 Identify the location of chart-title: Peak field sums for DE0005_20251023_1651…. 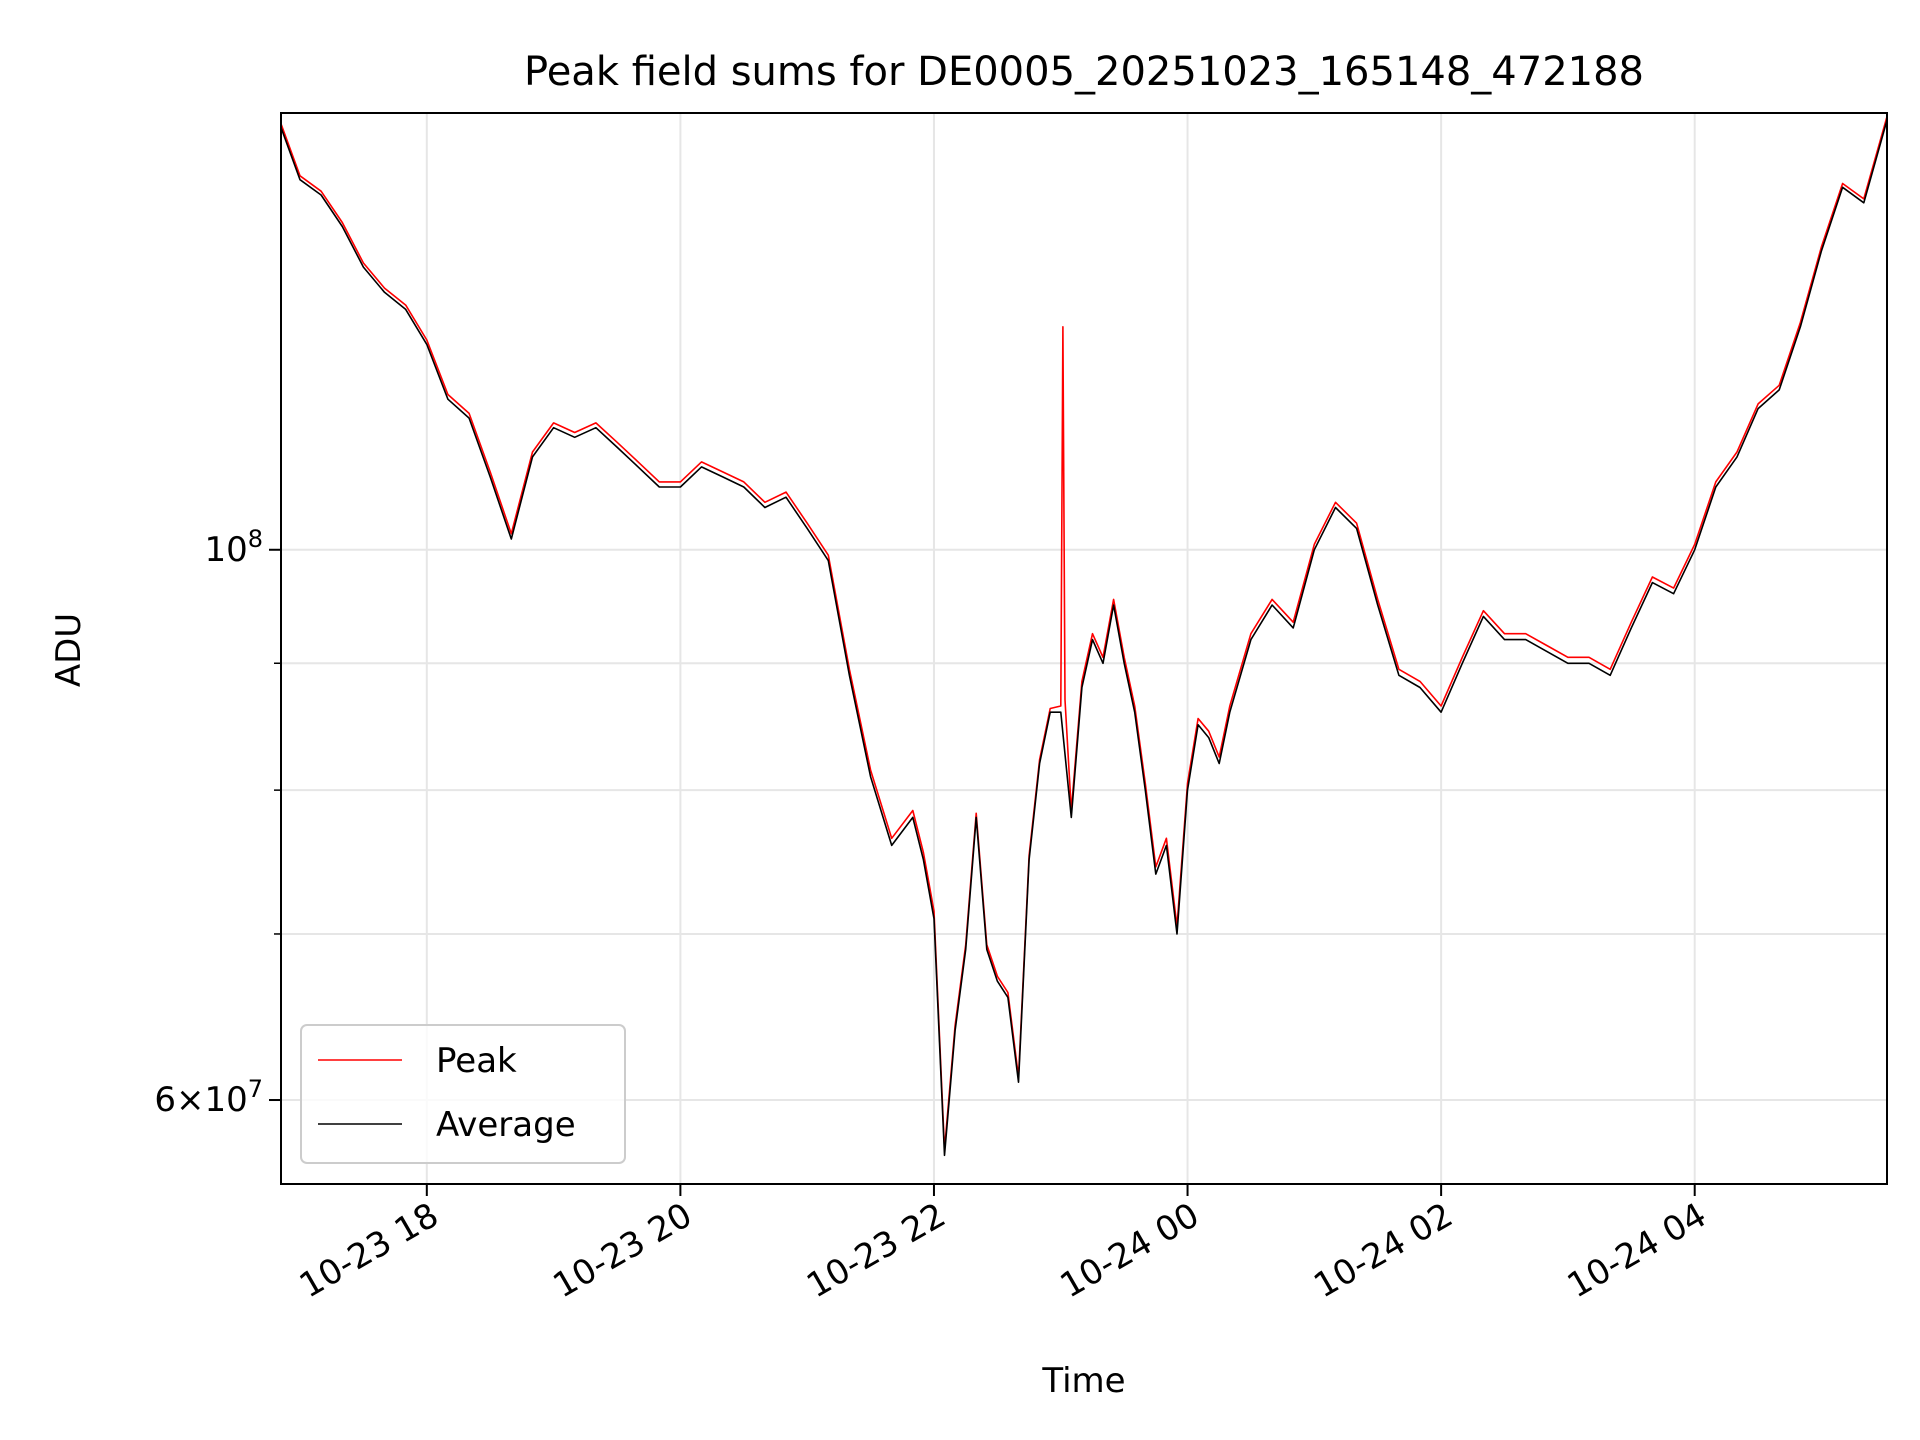
(1084, 72).